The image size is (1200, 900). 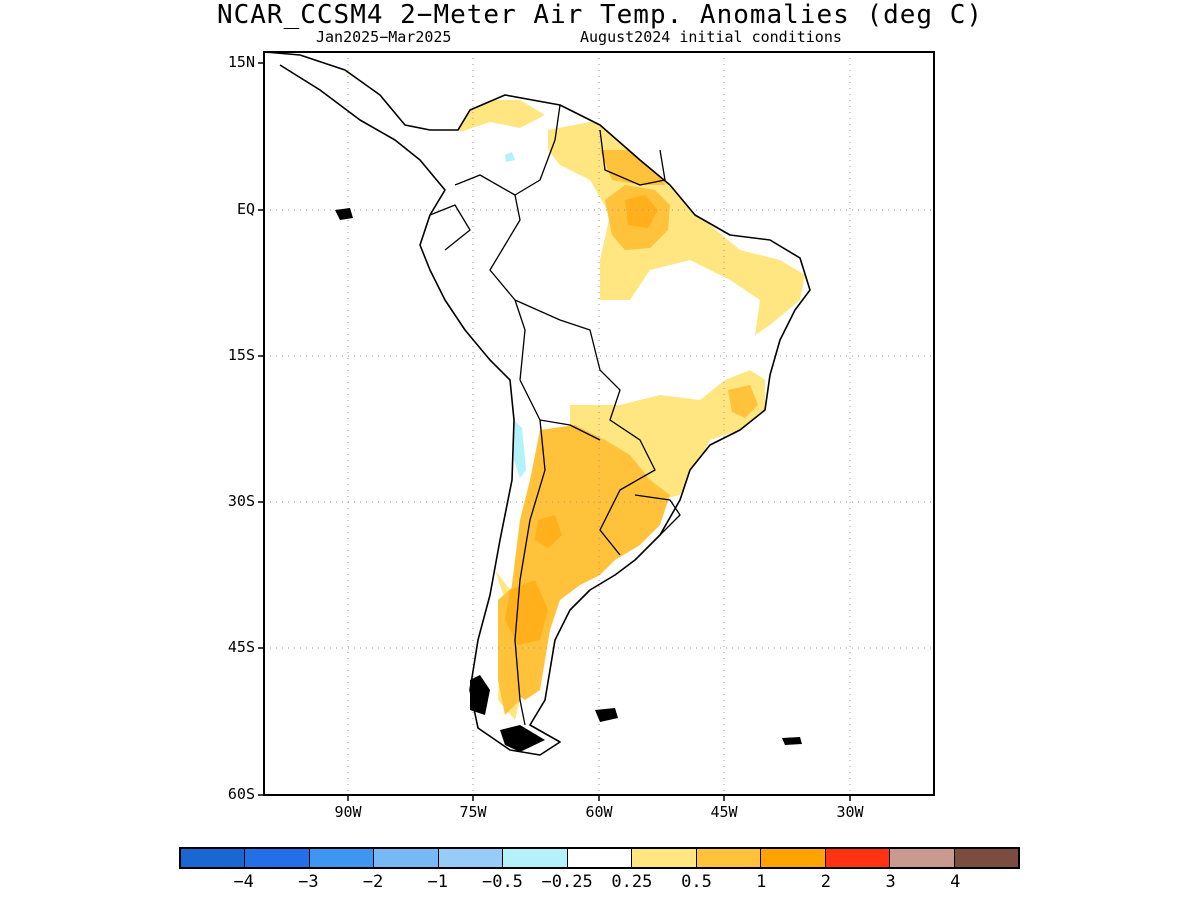 What do you see at coordinates (473, 812) in the screenshot?
I see `lon-label: 75W` at bounding box center [473, 812].